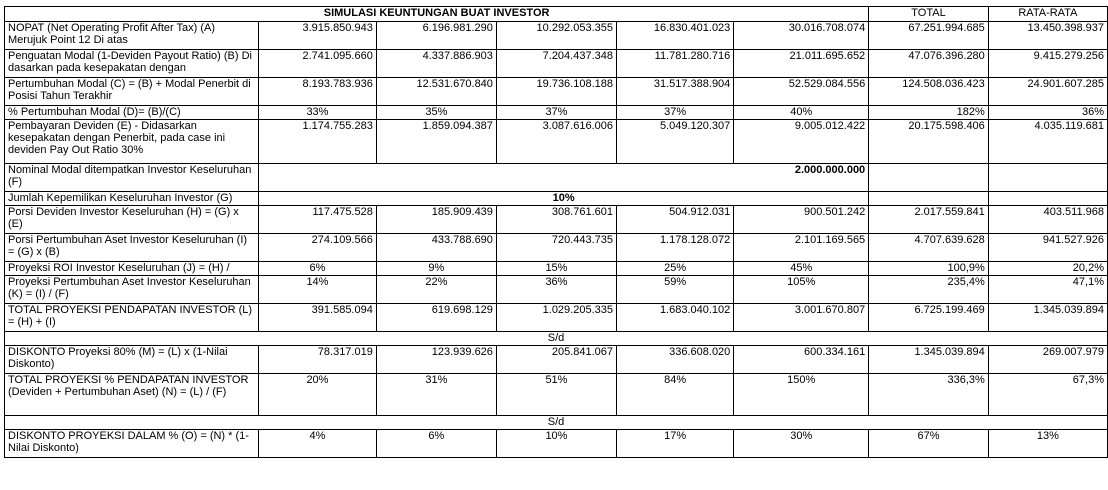 Image resolution: width=1108 pixels, height=490 pixels. Describe the element at coordinates (317, 35) in the screenshot. I see `year-1-value: 3.915.850.943` at that location.